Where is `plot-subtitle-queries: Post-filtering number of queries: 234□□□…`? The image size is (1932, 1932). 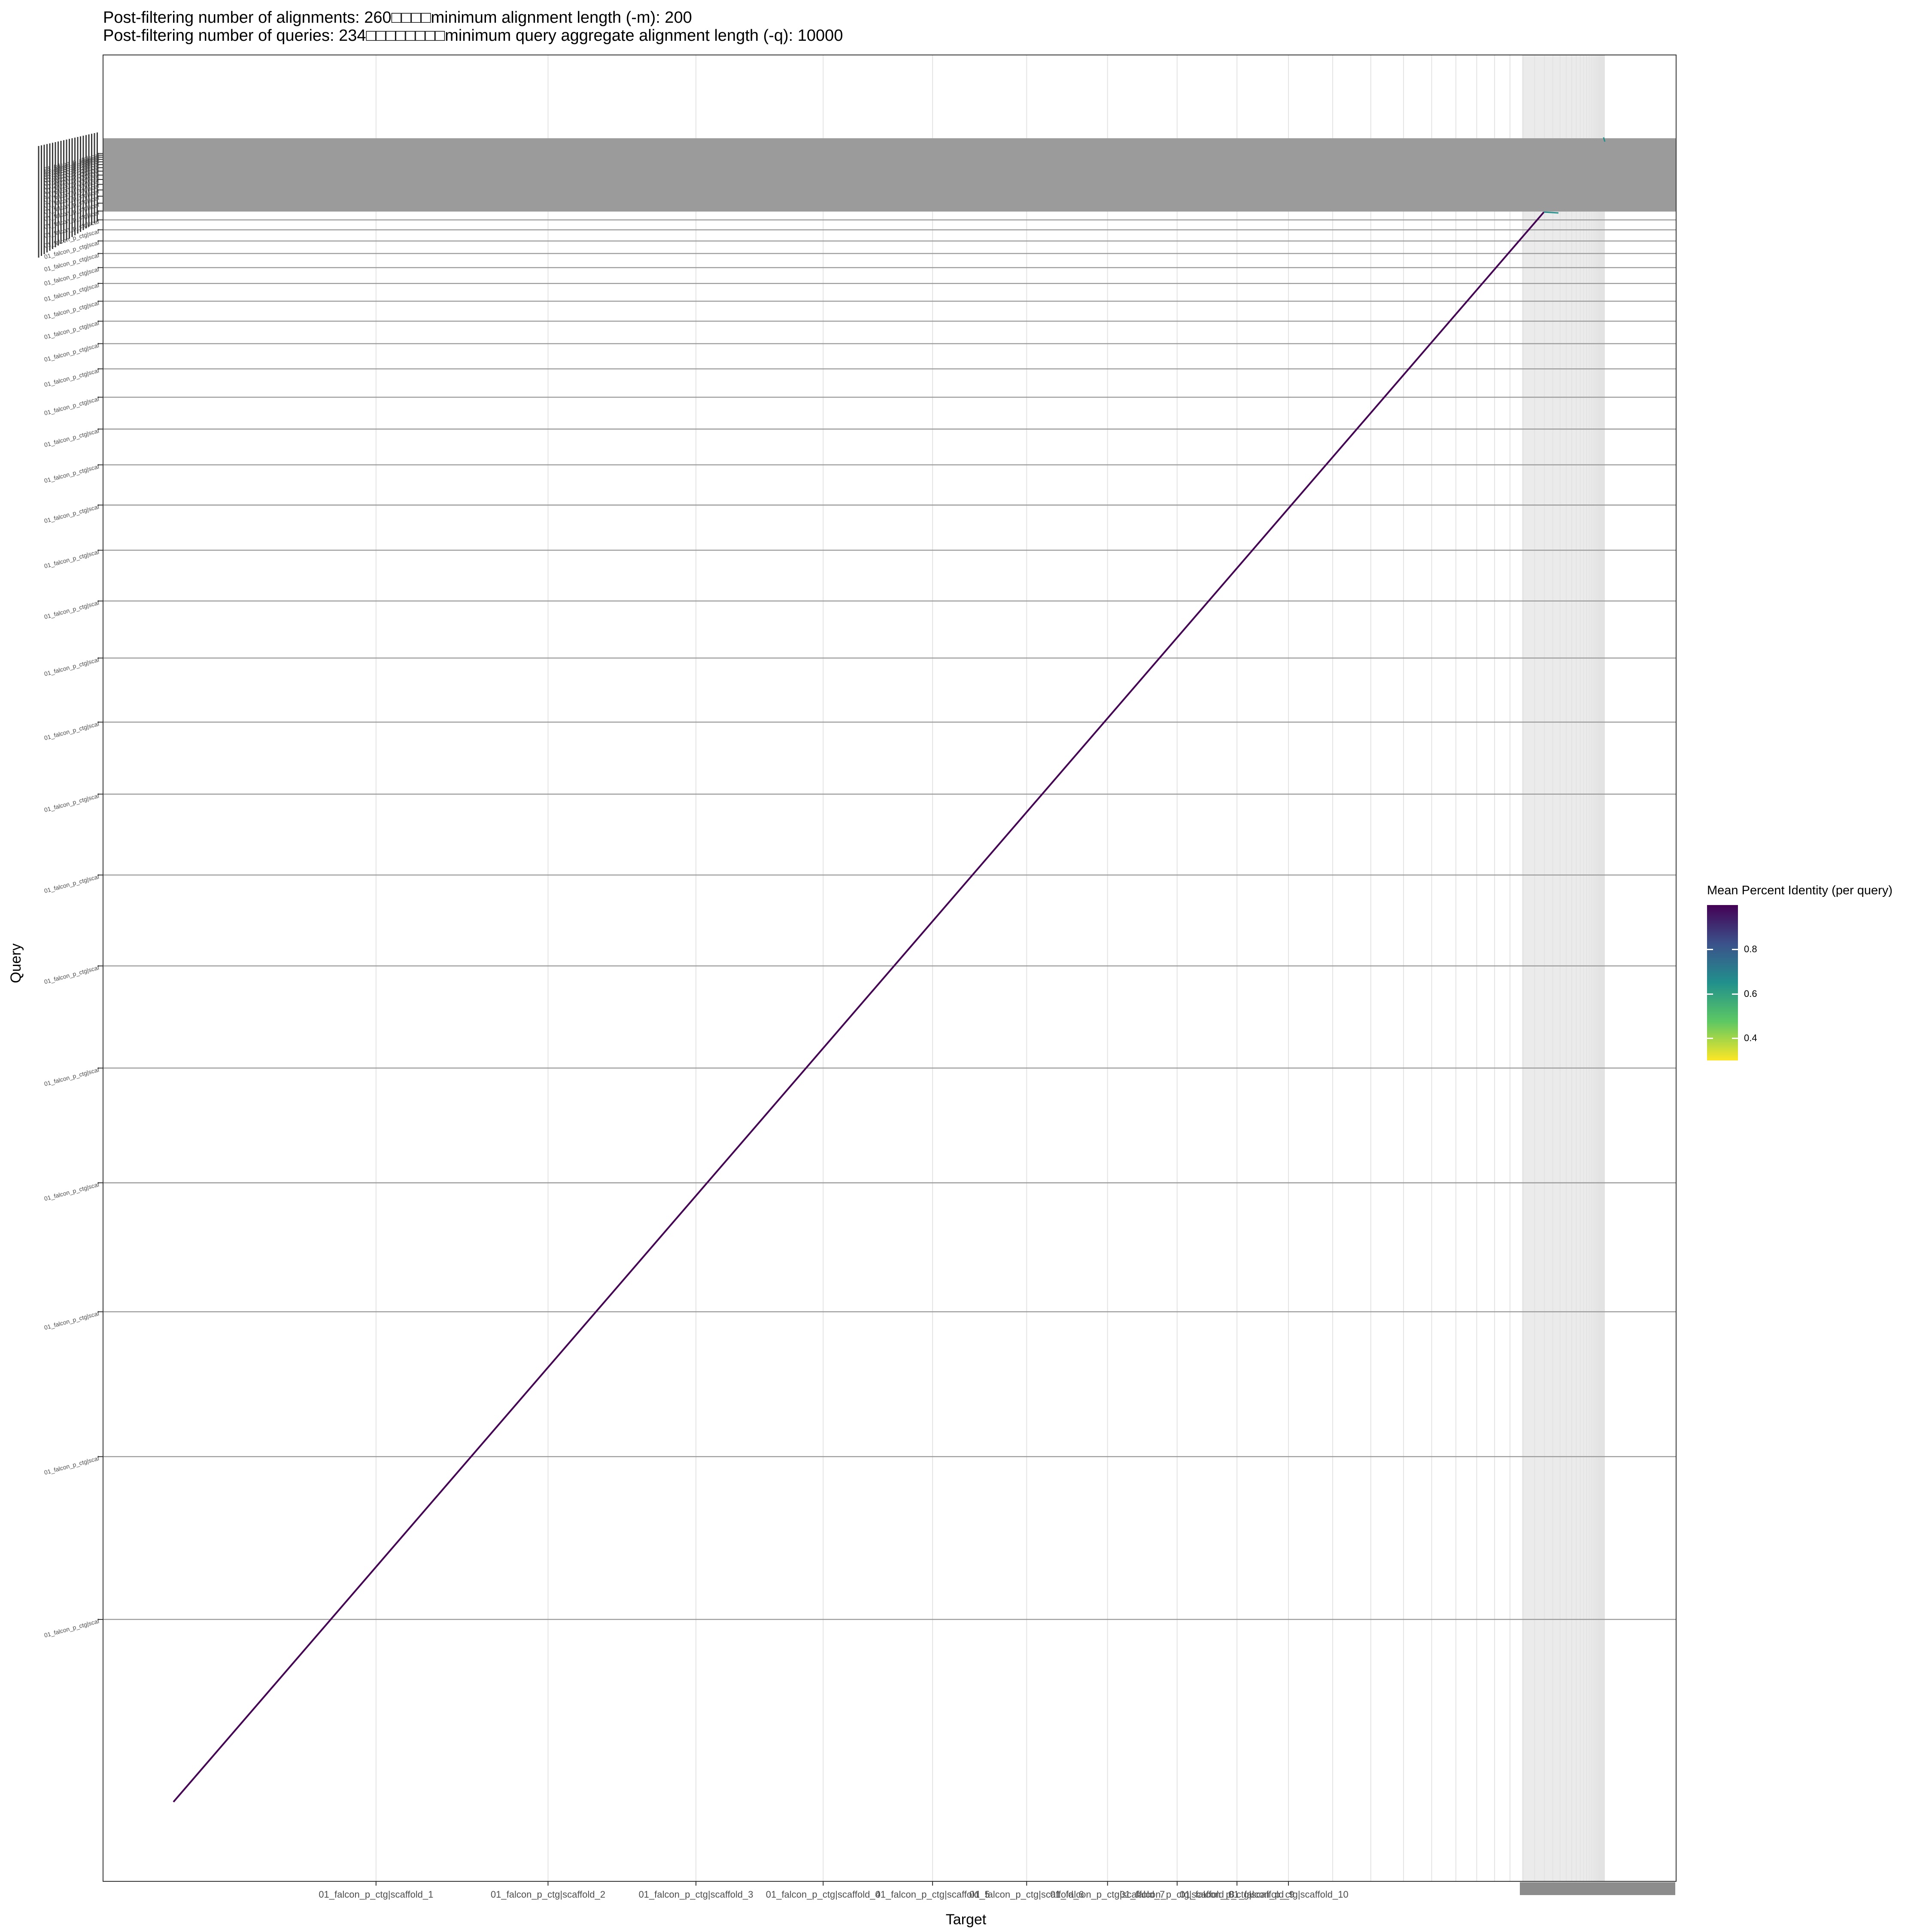 plot-subtitle-queries: Post-filtering number of queries: 234□□□… is located at coordinates (473, 36).